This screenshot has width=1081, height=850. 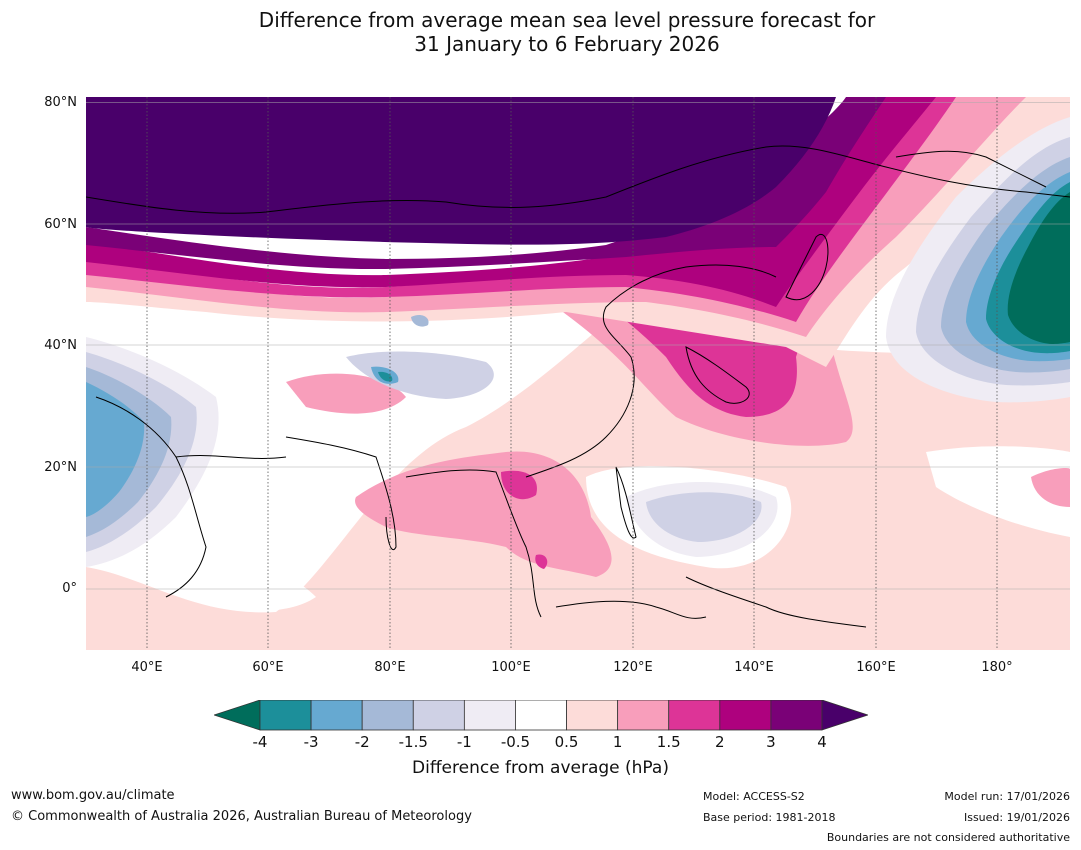 What do you see at coordinates (720, 742) in the screenshot?
I see `colorbar-tick-label: 2` at bounding box center [720, 742].